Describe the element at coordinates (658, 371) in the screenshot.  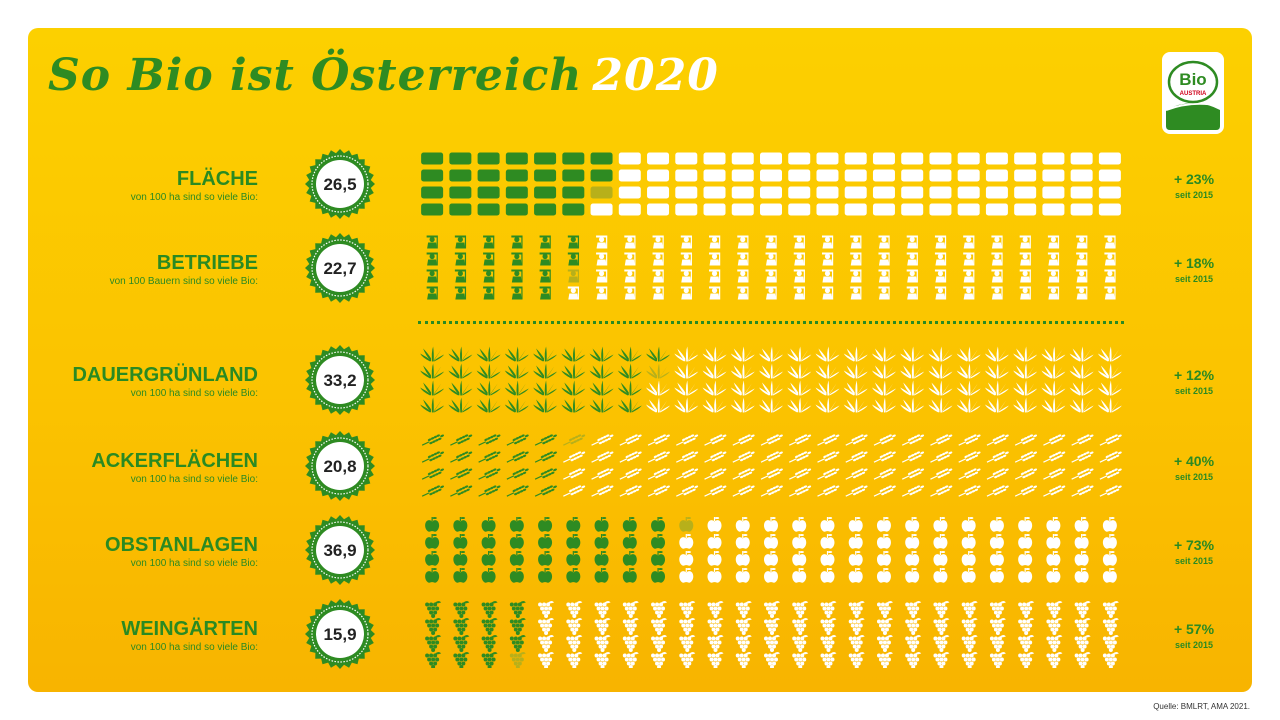
I see `partial-unit-grass-icon` at that location.